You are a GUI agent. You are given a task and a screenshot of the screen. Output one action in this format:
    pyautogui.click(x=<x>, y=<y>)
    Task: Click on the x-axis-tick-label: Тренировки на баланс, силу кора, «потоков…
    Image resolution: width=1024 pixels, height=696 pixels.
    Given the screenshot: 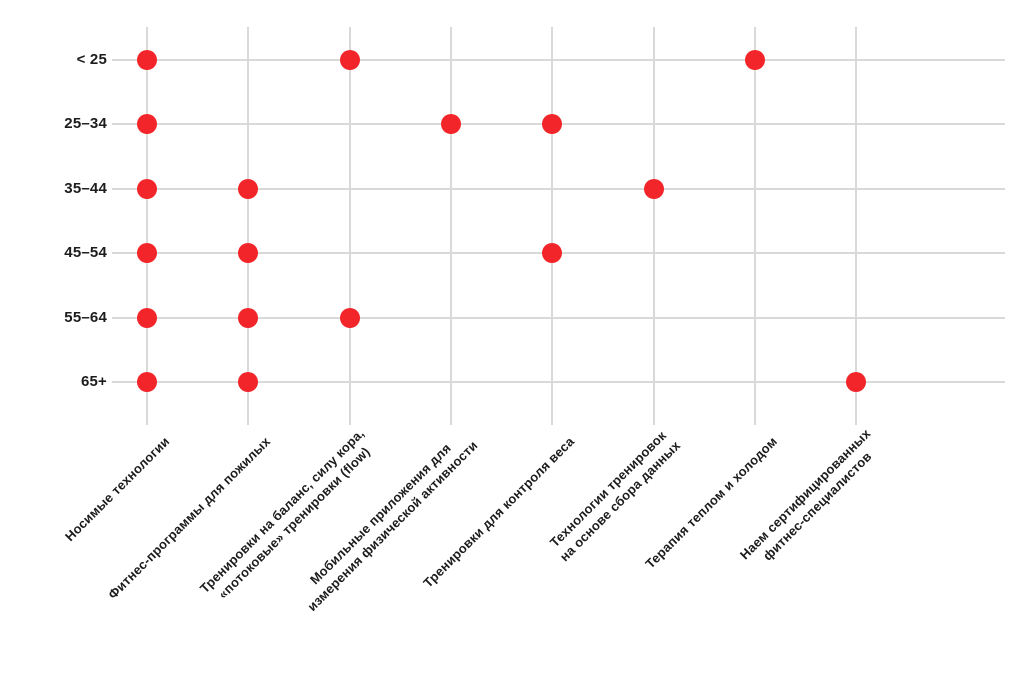 What is the action you would take?
    pyautogui.click(x=284, y=513)
    